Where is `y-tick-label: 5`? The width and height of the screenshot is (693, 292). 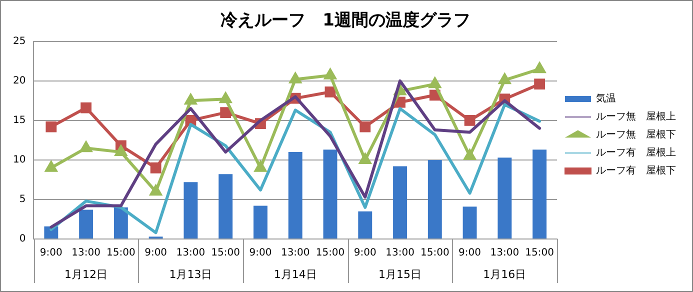
y-tick-label: 5 is located at coordinates (22, 200).